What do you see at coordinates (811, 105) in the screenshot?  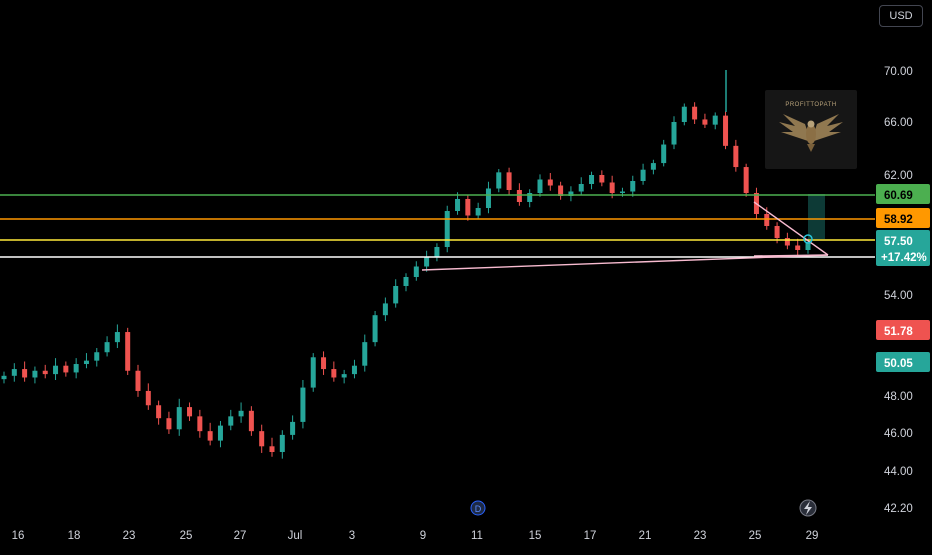 I see `watermark-brand-text: PROFITTOPATH` at bounding box center [811, 105].